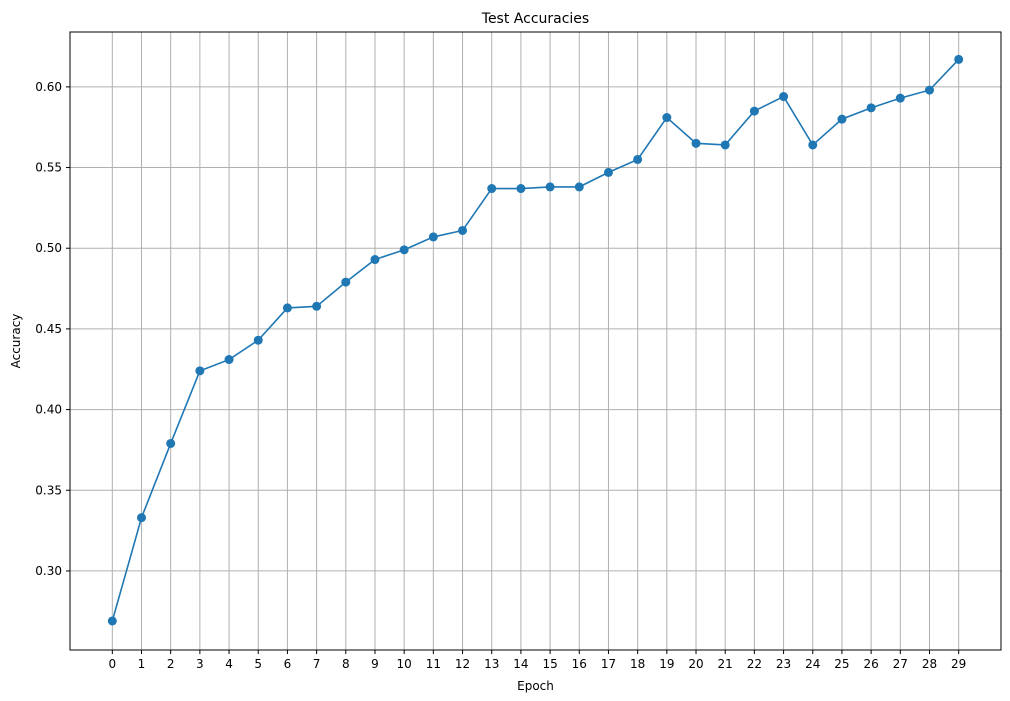  What do you see at coordinates (48, 410) in the screenshot?
I see `y-tick-label: 0.40` at bounding box center [48, 410].